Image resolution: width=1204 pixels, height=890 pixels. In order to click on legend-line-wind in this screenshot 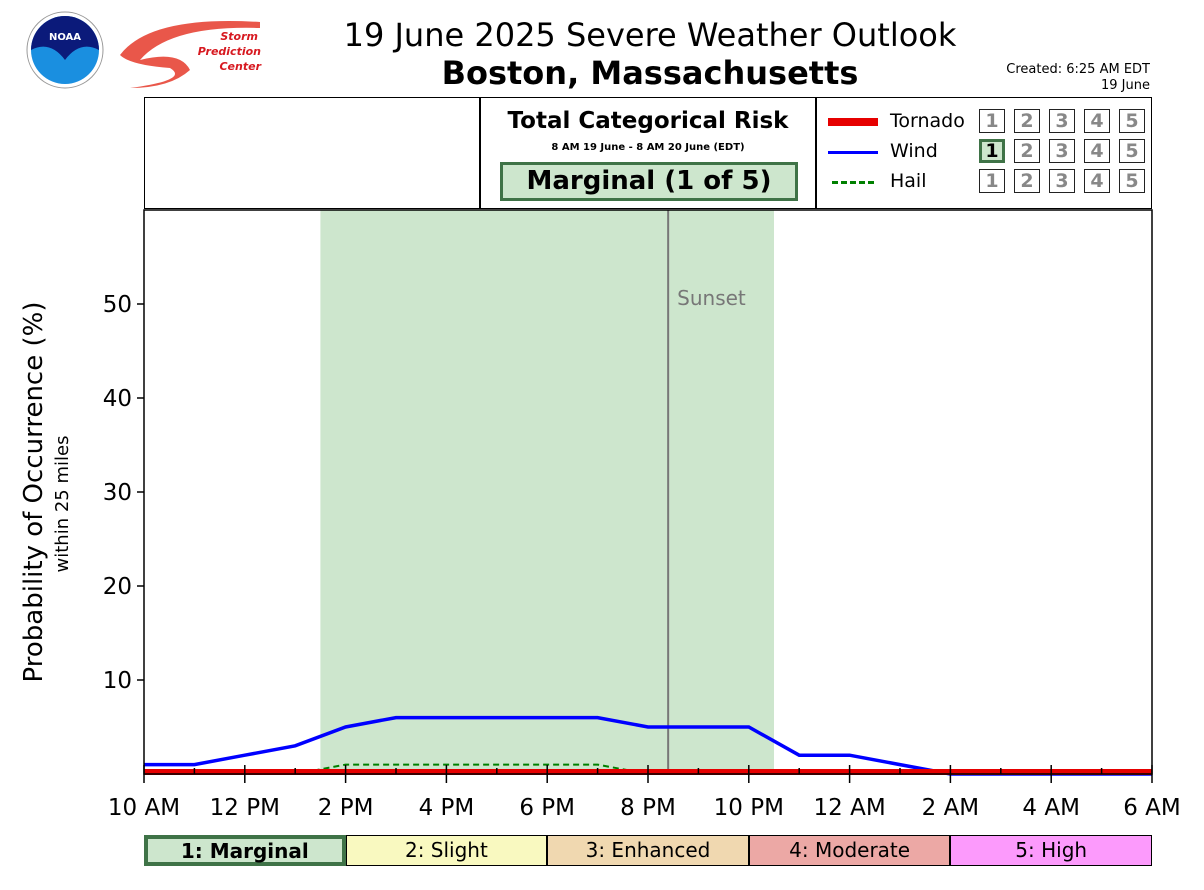, I will do `click(853, 152)`.